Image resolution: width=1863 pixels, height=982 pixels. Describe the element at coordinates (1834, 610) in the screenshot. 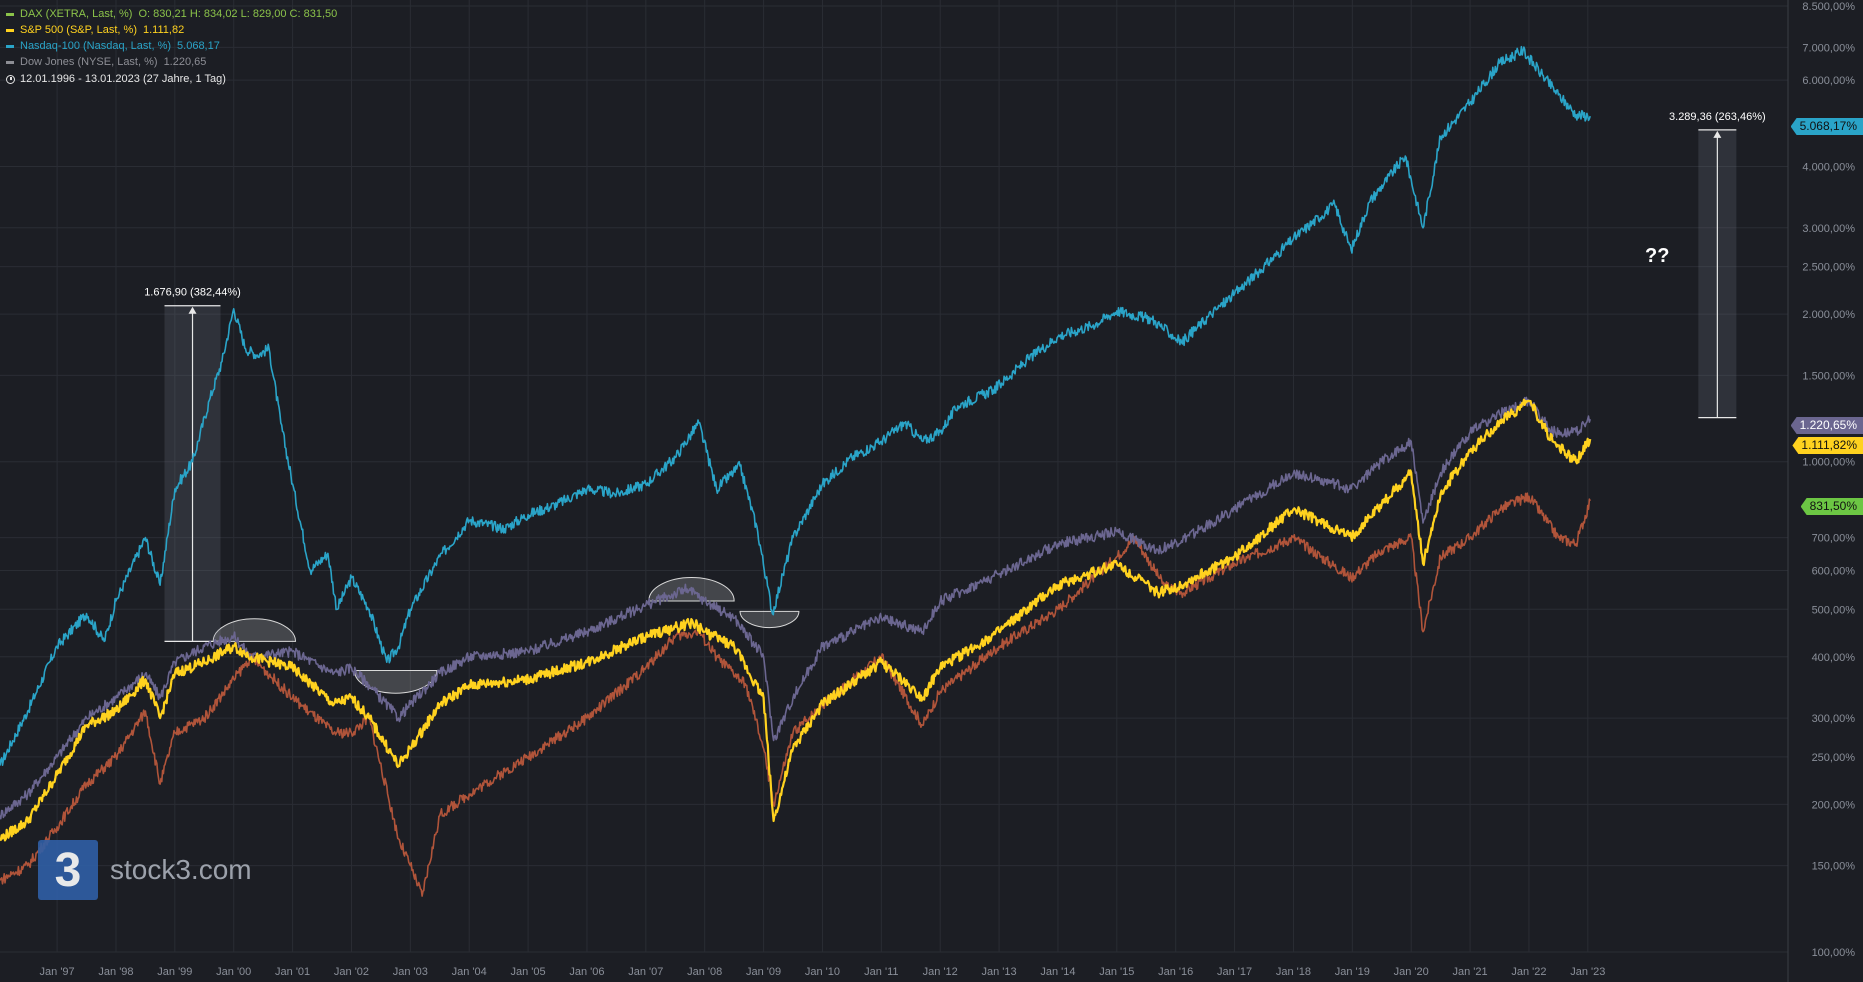

I see `y-tick-label: 500,00%` at that location.